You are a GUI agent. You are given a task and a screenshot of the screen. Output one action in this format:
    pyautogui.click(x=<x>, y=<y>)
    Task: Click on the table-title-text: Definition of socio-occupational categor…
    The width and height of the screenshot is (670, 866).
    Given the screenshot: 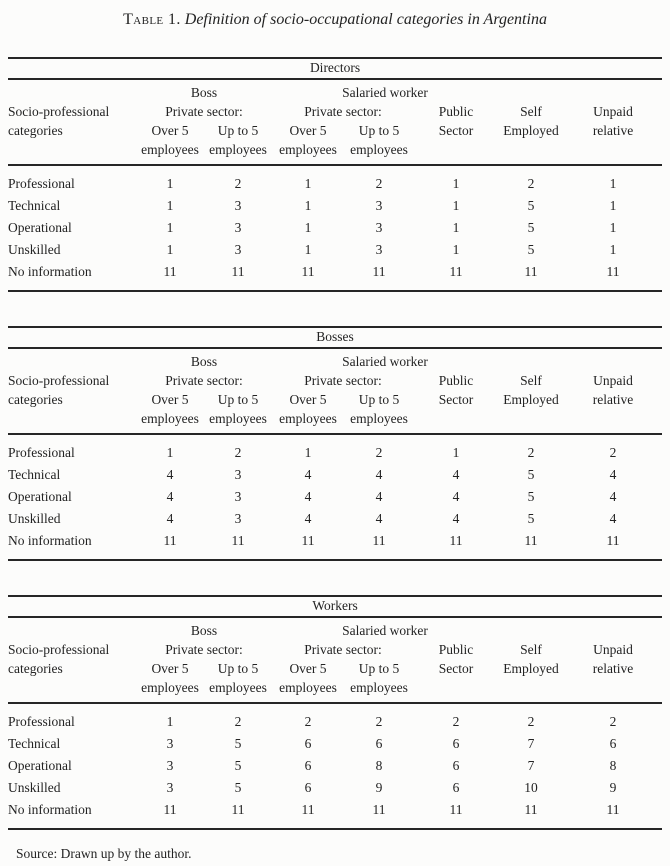 What is the action you would take?
    pyautogui.click(x=365, y=19)
    